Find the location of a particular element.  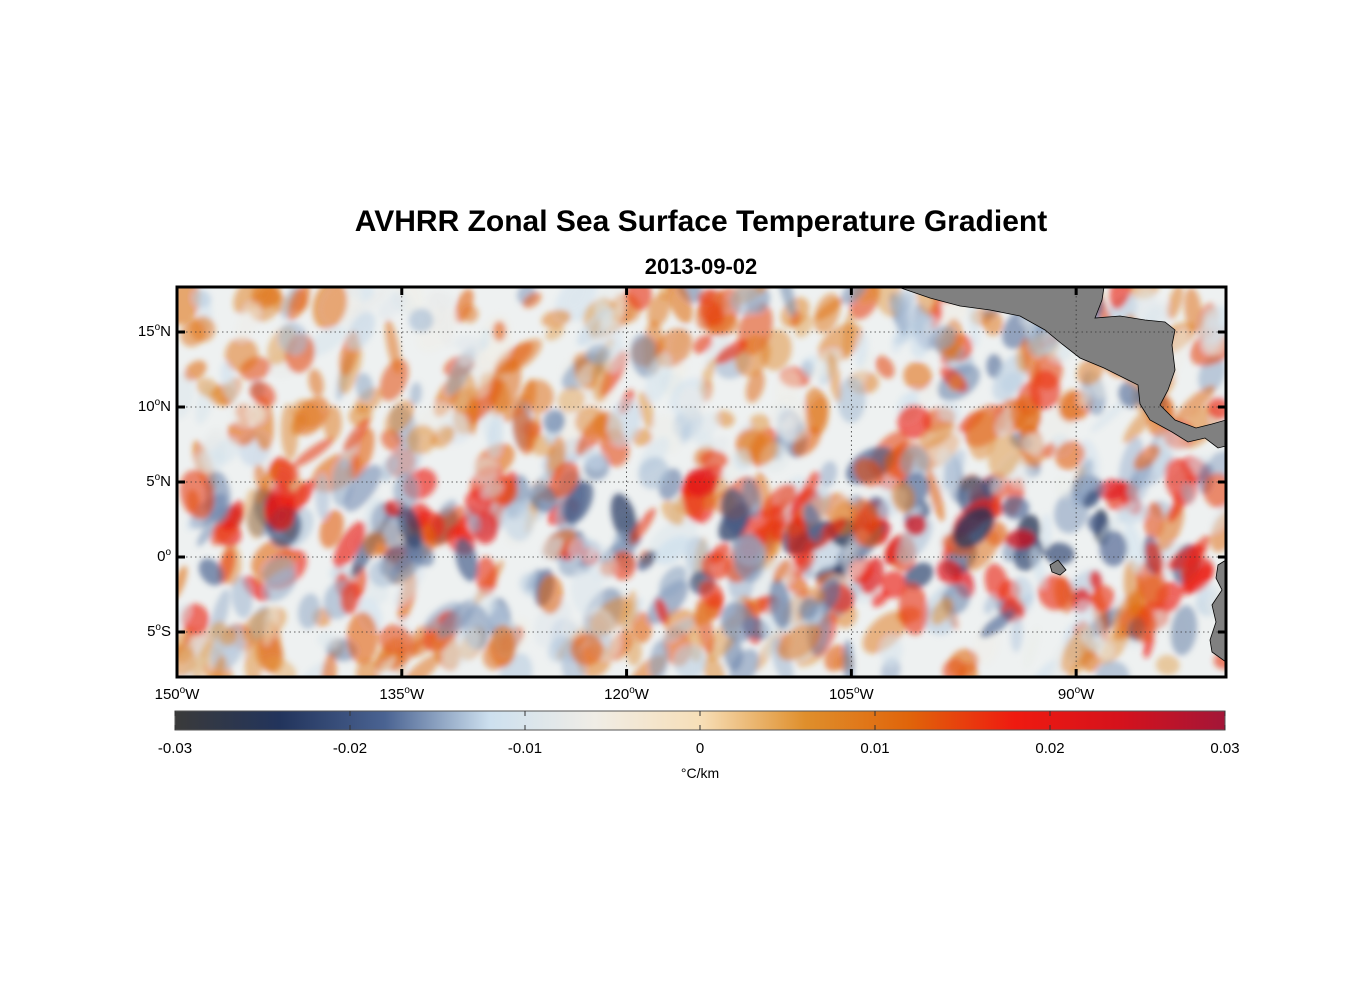

lon-label: 90oW is located at coordinates (1076, 694).